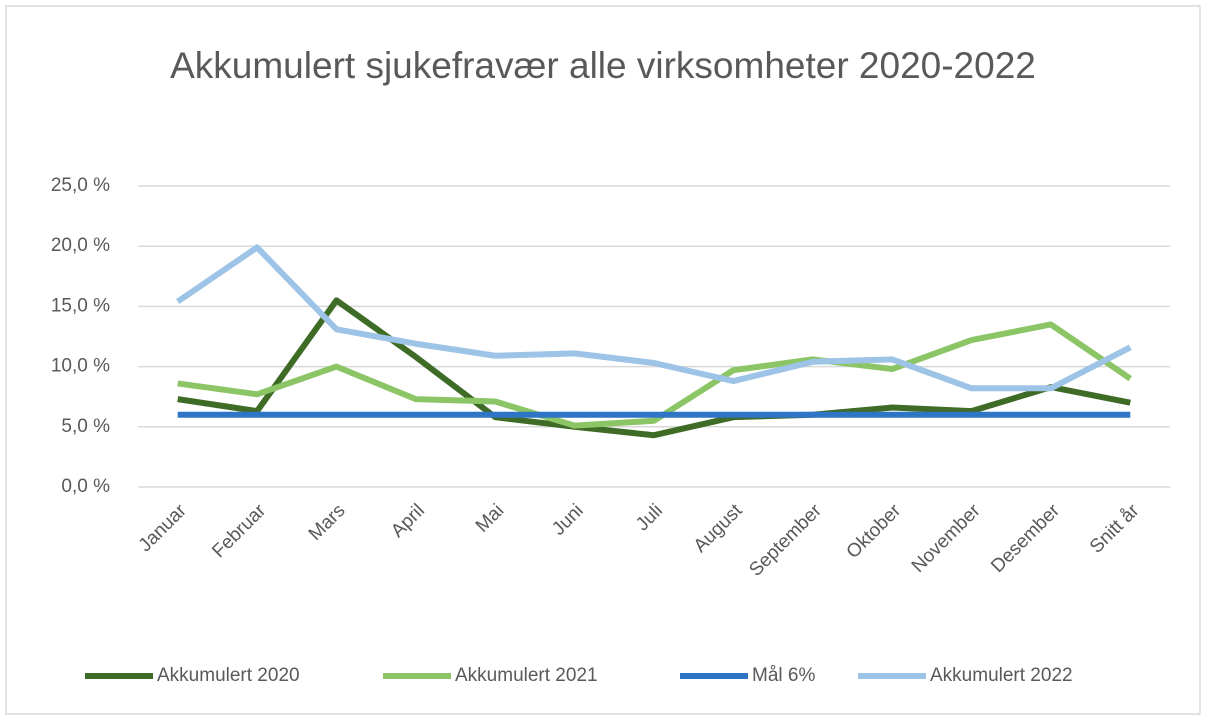 Image resolution: width=1206 pixels, height=720 pixels. Describe the element at coordinates (567, 519) in the screenshot. I see `x-tick-label: Juni` at that location.